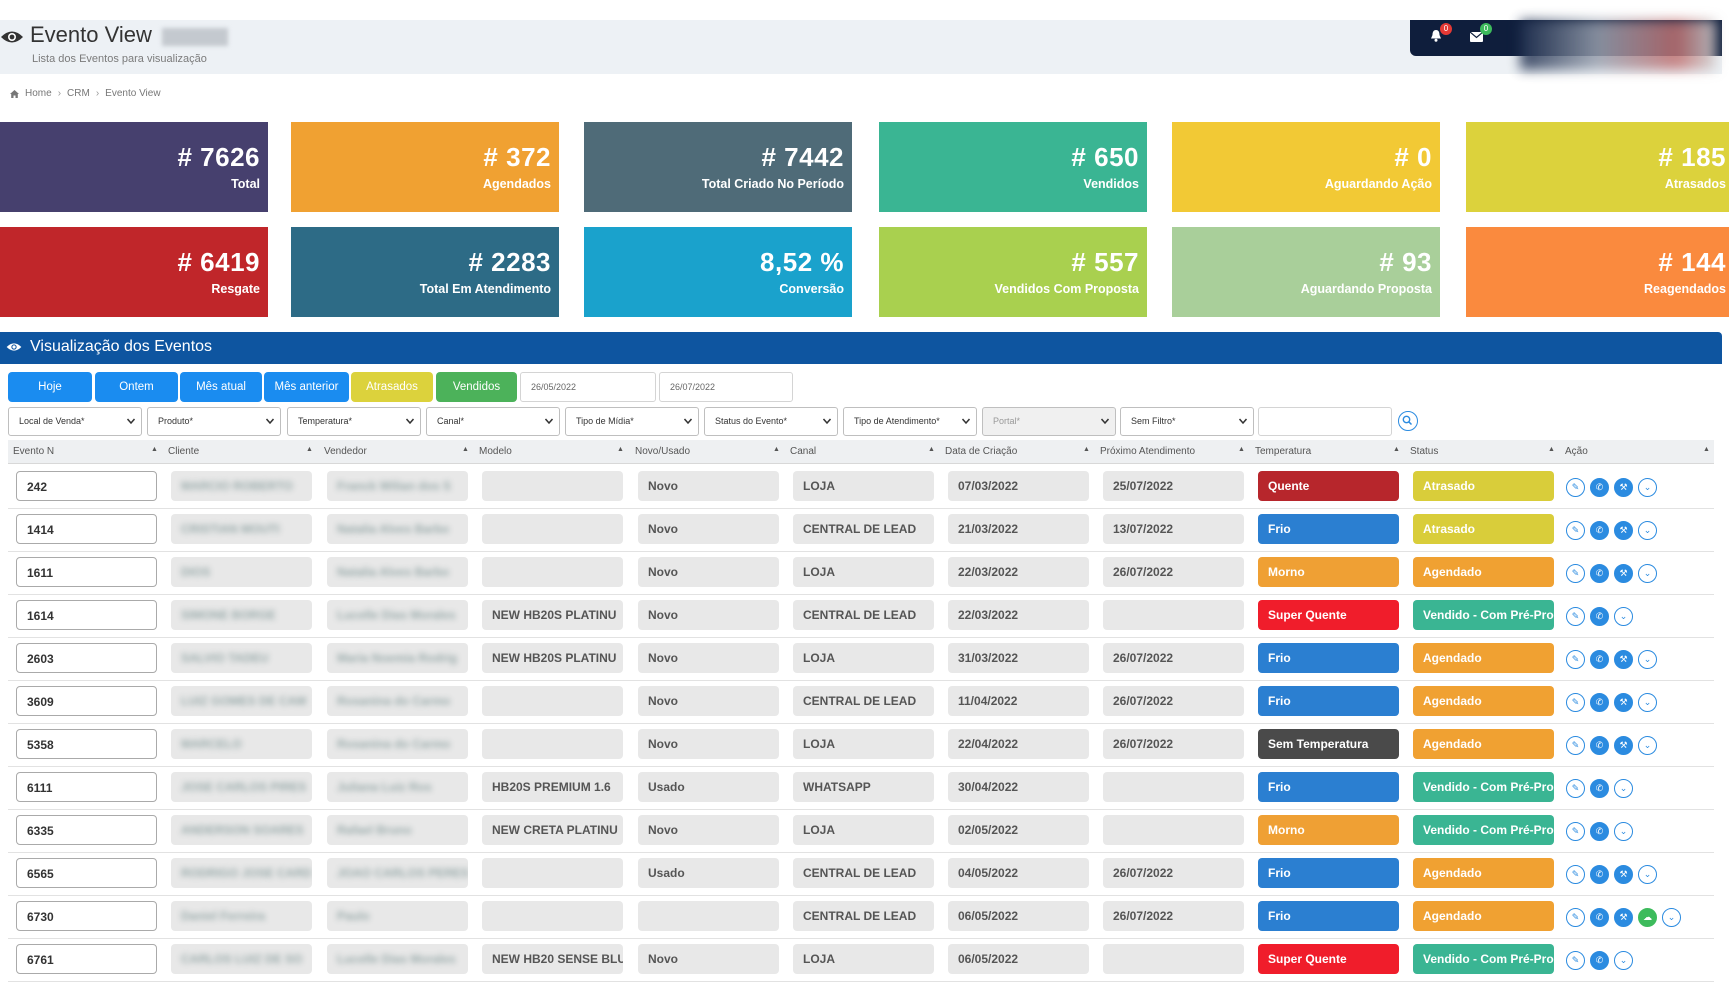 The height and width of the screenshot is (996, 1729). Describe the element at coordinates (1187, 421) in the screenshot. I see `select-sem-filtro: Sem Filtro*` at that location.